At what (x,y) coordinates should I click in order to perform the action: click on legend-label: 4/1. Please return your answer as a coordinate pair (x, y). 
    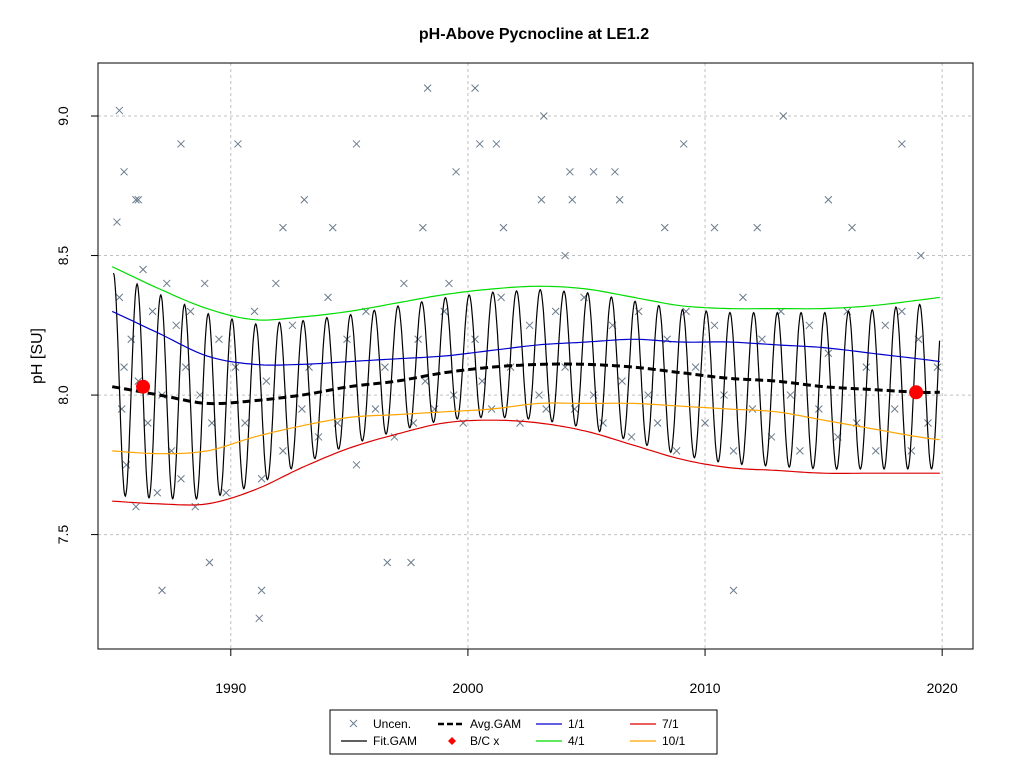
    Looking at the image, I should click on (576, 741).